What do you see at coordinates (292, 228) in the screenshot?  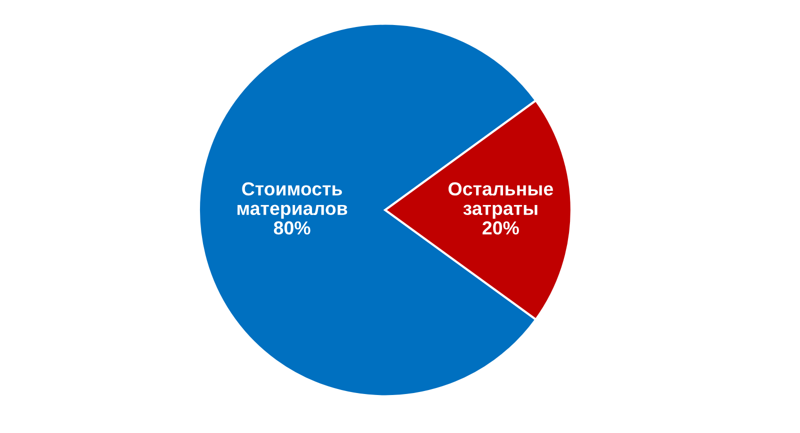 I see `data-label: 80%` at bounding box center [292, 228].